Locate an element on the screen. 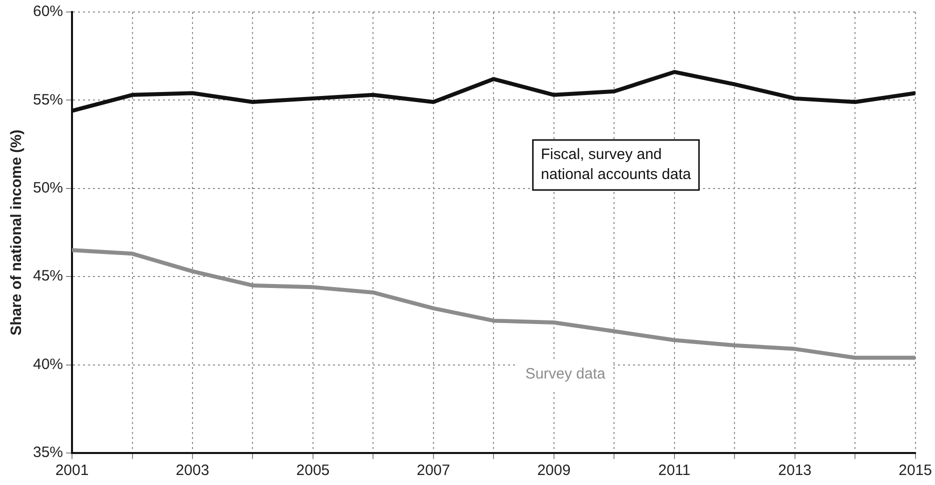 The width and height of the screenshot is (935, 485). y-tick-label: 35% is located at coordinates (48, 453).